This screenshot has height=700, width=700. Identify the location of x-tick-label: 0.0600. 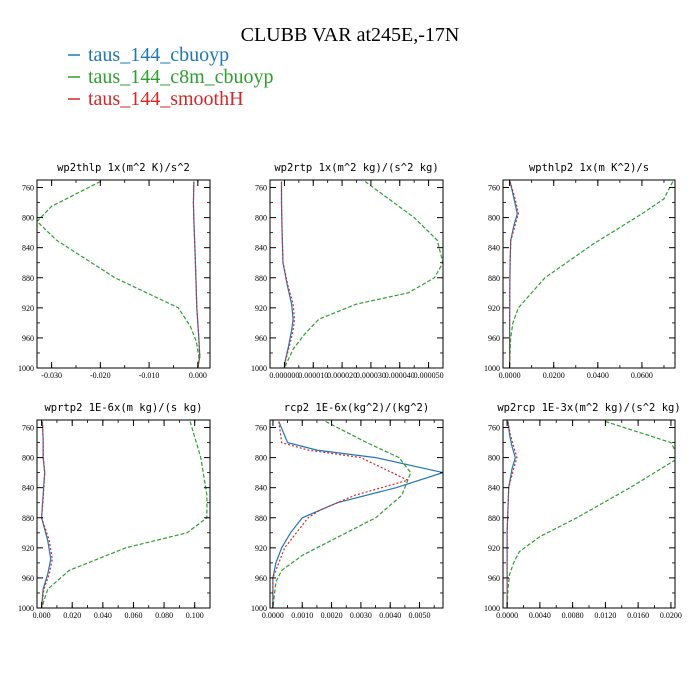
(642, 375).